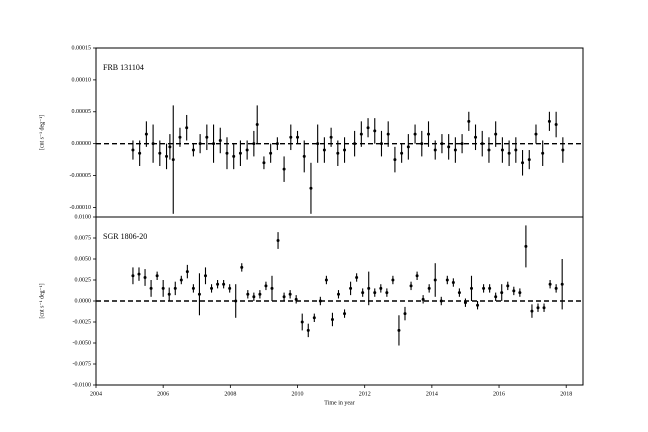 This screenshot has width=648, height=432. What do you see at coordinates (96, 394) in the screenshot?
I see `x-tick-label: 2004` at bounding box center [96, 394].